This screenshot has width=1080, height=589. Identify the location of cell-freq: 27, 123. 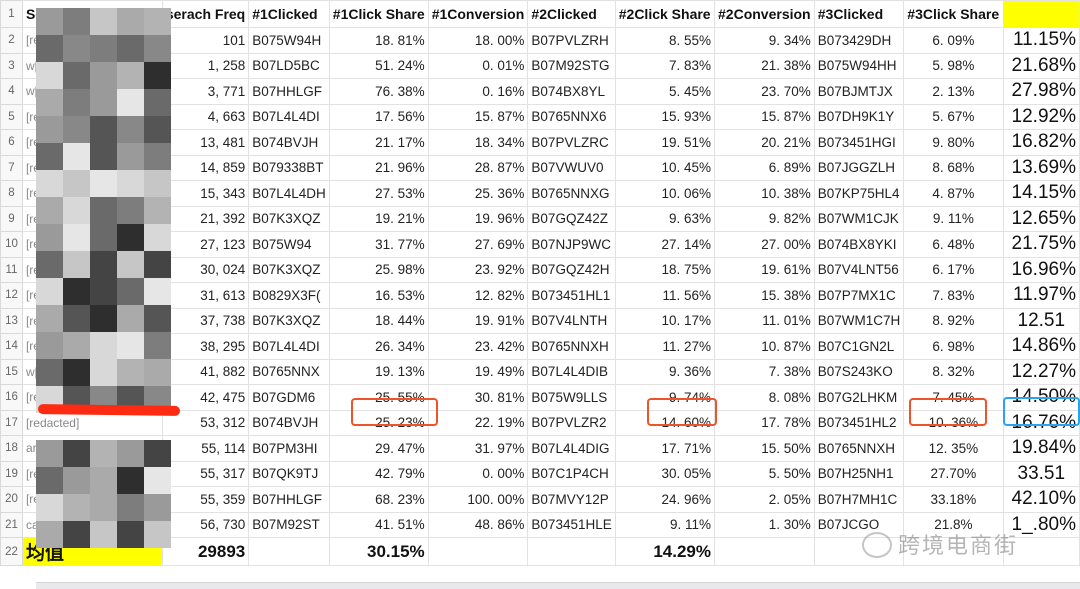
(205, 244).